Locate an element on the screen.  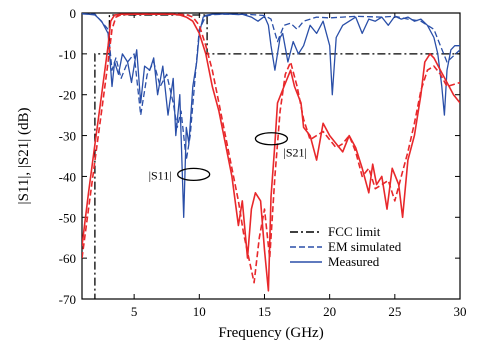
x-tick-label-1: 10 is located at coordinates (199, 311).